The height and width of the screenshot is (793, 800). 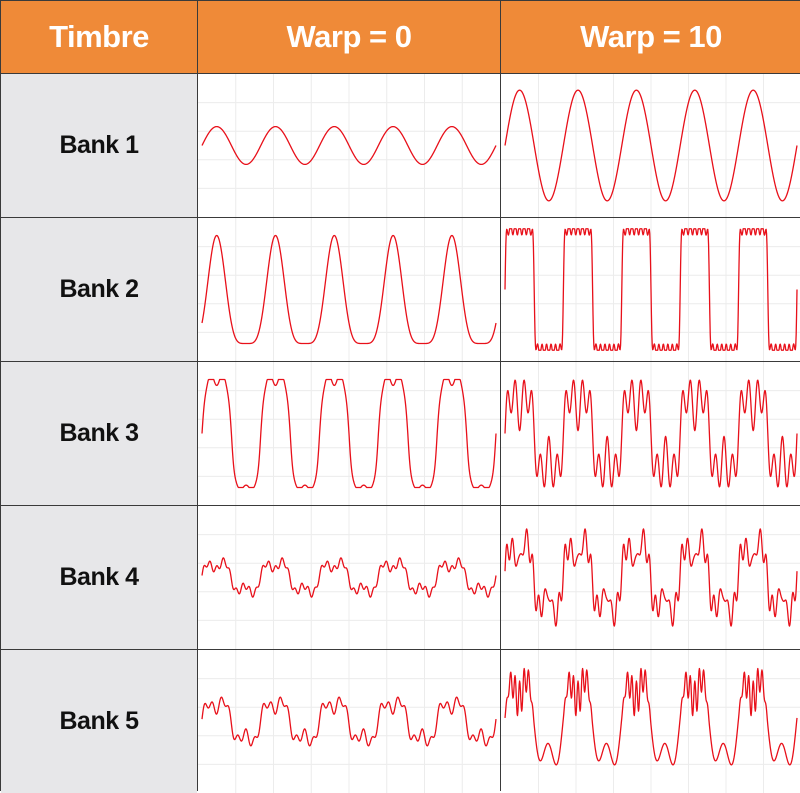 What do you see at coordinates (99, 433) in the screenshot?
I see `row-label-bank-3: Bank 3` at bounding box center [99, 433].